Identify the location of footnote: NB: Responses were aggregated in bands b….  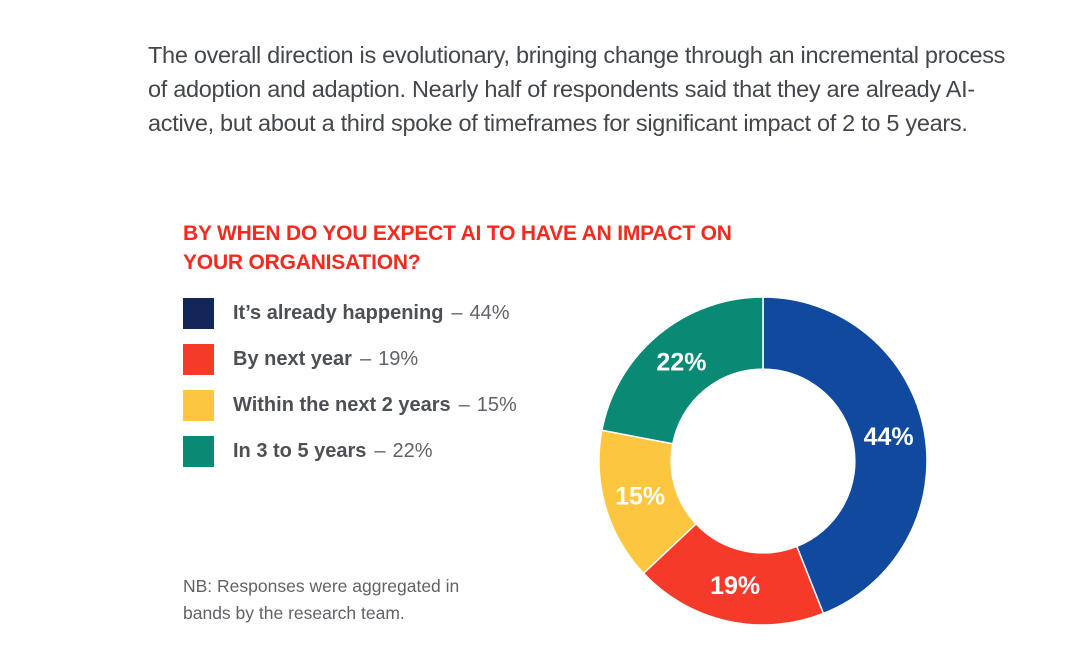
(321, 599).